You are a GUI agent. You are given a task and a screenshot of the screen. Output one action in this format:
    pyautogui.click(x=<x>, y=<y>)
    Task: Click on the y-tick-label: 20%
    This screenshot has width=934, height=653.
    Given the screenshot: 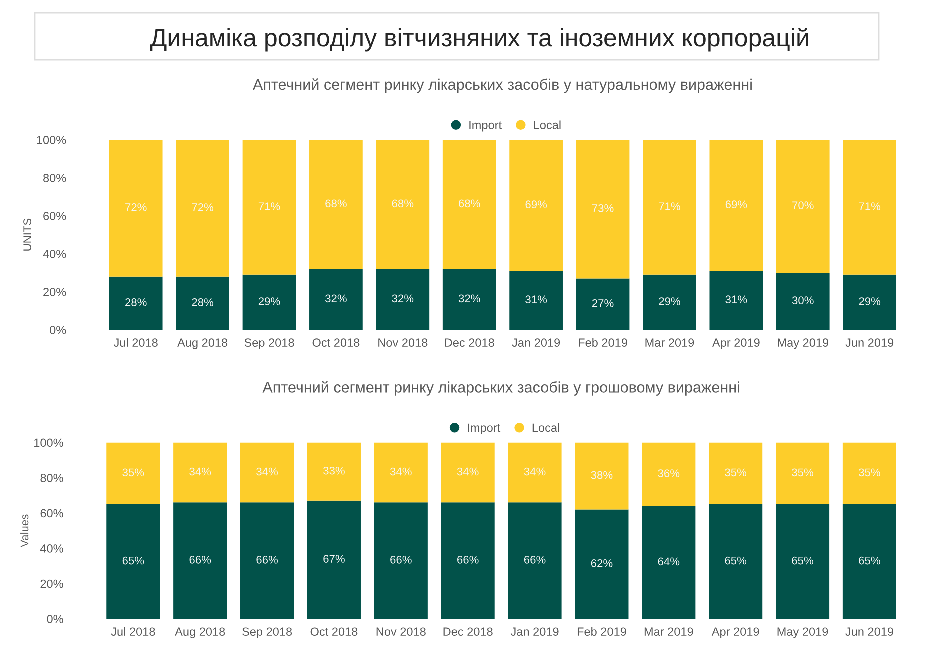 What is the action you would take?
    pyautogui.click(x=55, y=292)
    